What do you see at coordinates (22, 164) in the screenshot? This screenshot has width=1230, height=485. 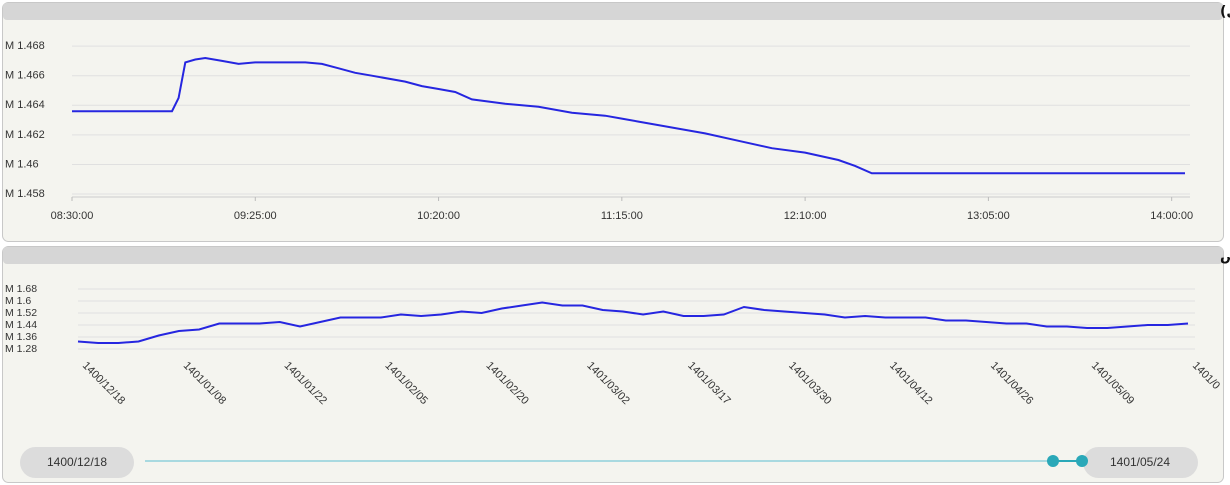 I see `y-tick-label: M 1.46` at bounding box center [22, 164].